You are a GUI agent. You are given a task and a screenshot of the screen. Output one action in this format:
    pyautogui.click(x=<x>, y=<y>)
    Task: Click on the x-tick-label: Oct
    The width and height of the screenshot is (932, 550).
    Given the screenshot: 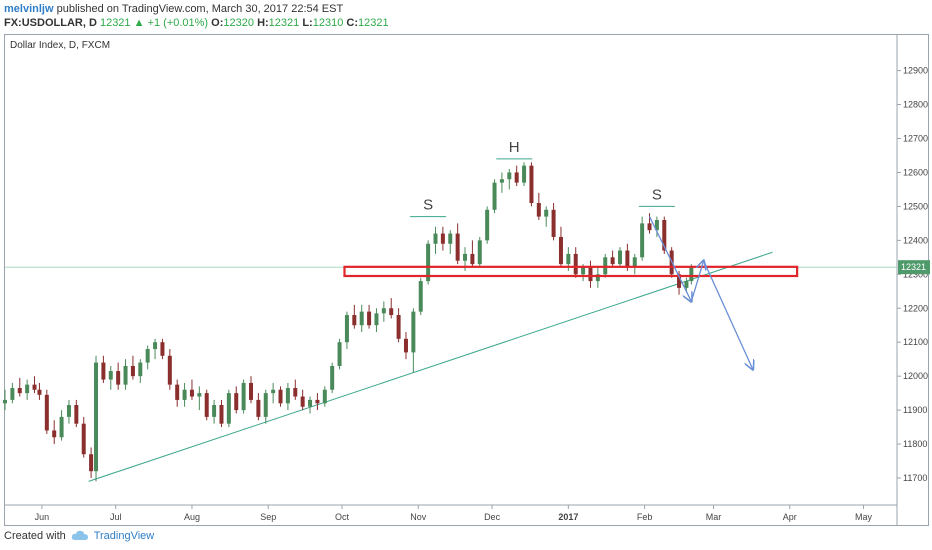 What is the action you would take?
    pyautogui.click(x=342, y=517)
    